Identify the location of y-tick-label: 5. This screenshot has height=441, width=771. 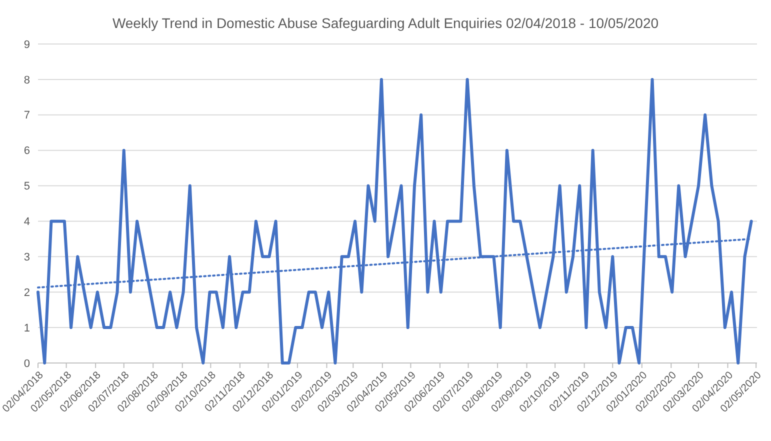
(27, 186).